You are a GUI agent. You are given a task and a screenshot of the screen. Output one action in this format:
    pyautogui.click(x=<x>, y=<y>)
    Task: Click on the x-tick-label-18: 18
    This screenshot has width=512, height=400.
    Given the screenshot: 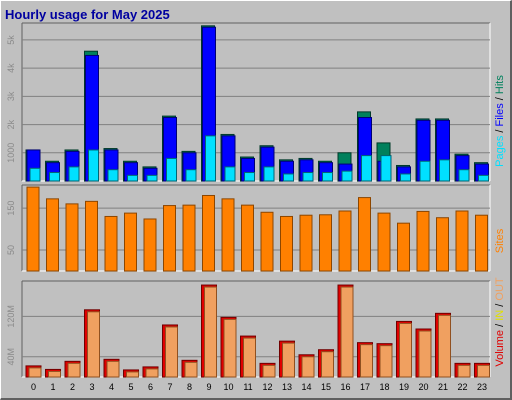 What is the action you would take?
    pyautogui.click(x=384, y=387)
    